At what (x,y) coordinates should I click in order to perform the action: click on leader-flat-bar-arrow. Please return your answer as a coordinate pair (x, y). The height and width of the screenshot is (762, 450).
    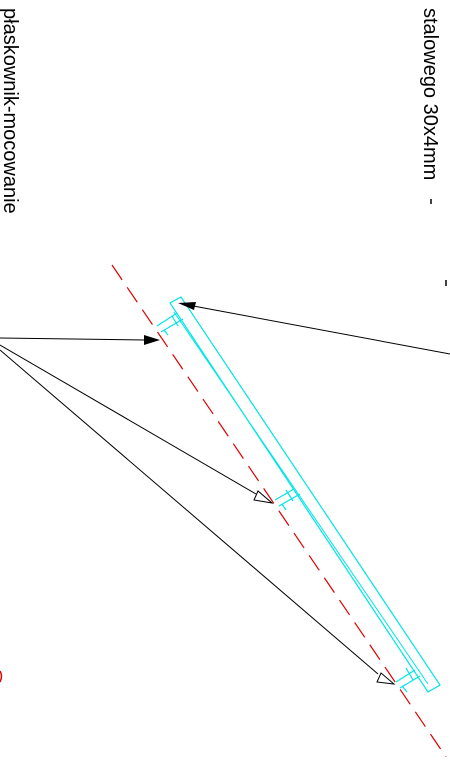
    Looking at the image, I should click on (187, 306).